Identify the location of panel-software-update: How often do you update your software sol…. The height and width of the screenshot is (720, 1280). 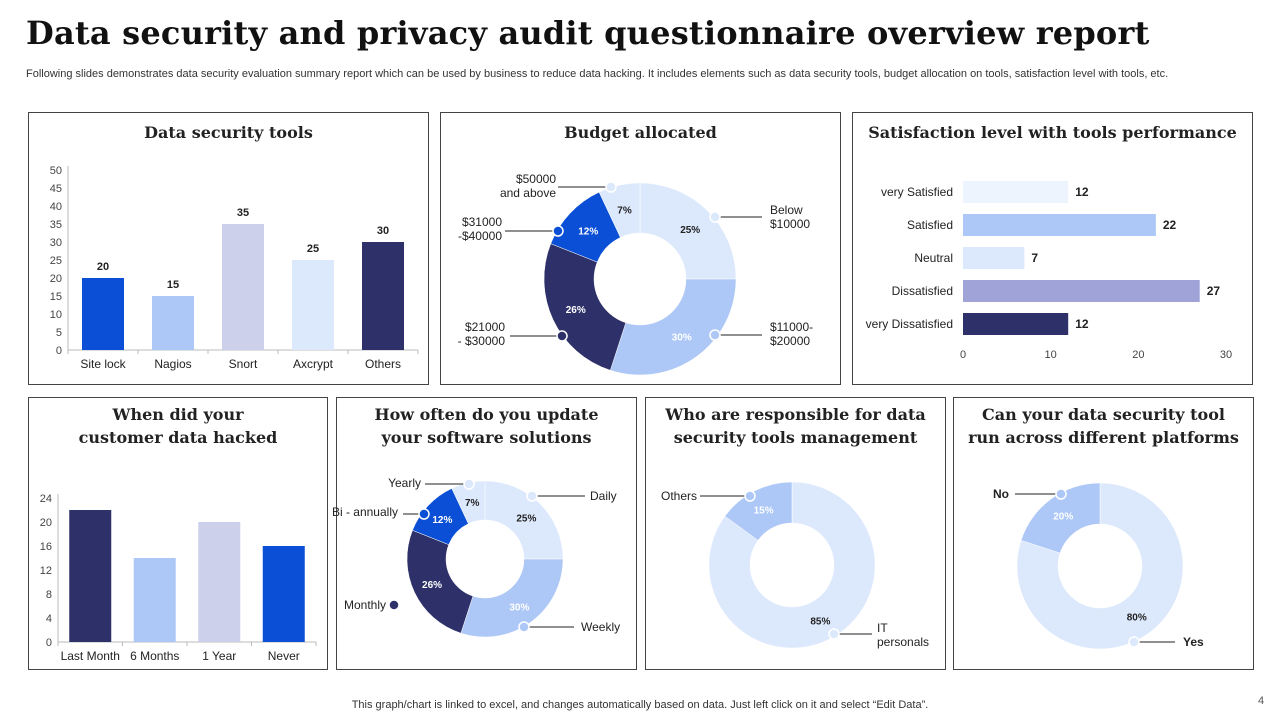
(486, 533).